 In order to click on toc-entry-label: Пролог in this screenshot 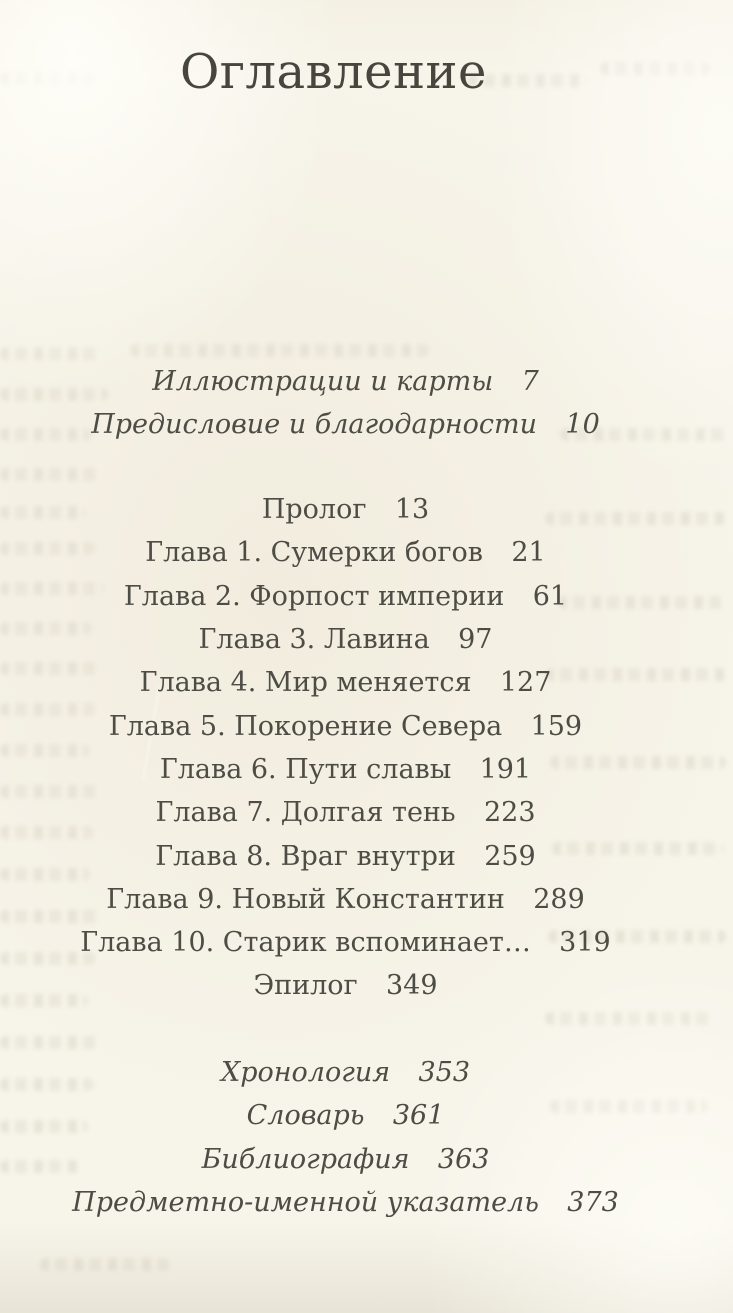, I will do `click(314, 510)`.